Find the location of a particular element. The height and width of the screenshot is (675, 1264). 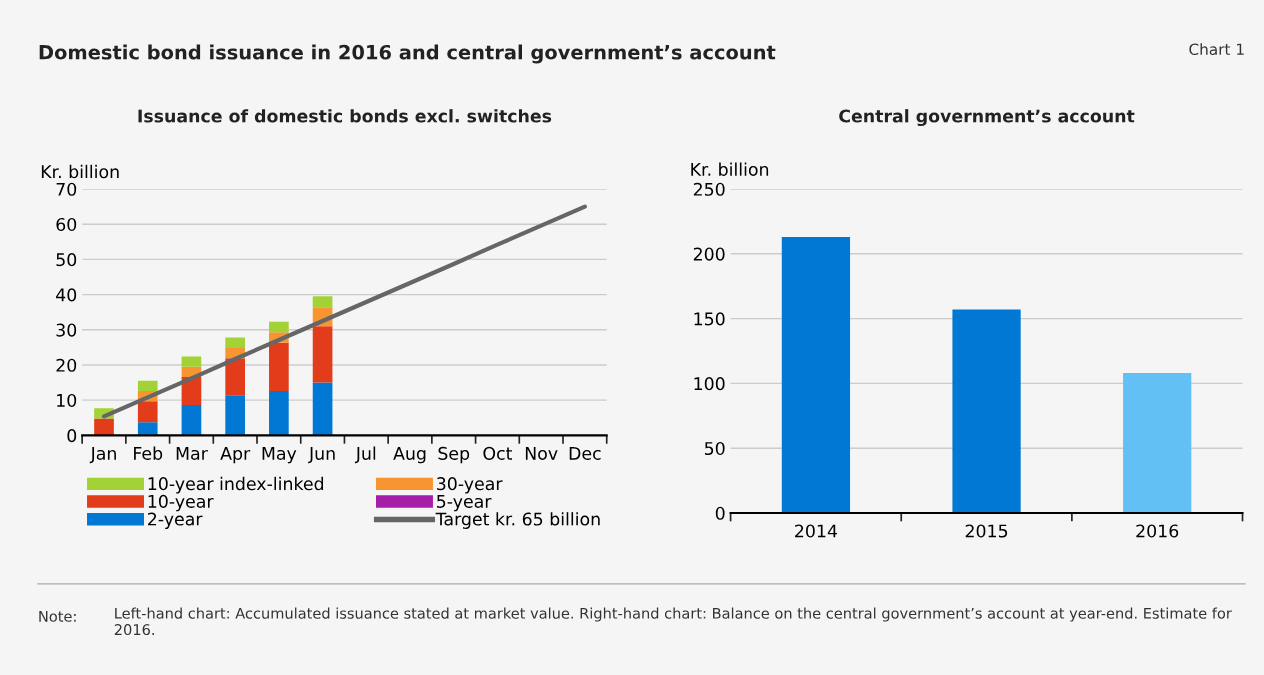

y-tick-label: 70 is located at coordinates (66, 189).